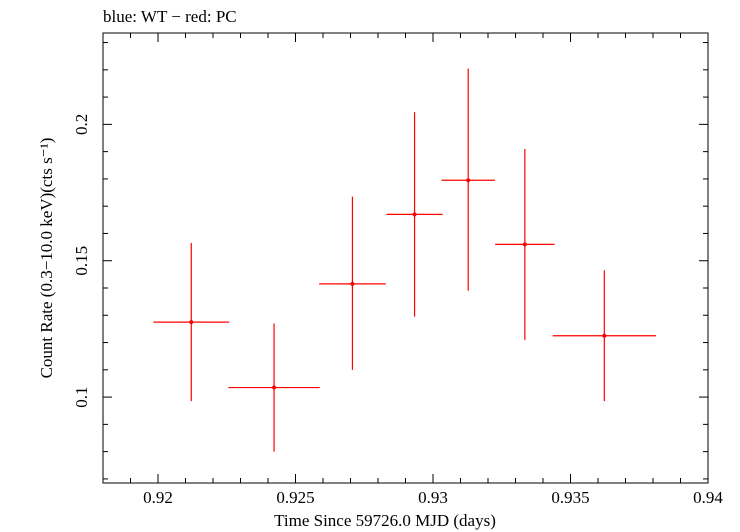  What do you see at coordinates (433, 497) in the screenshot?
I see `x-tick-label: 0.93` at bounding box center [433, 497].